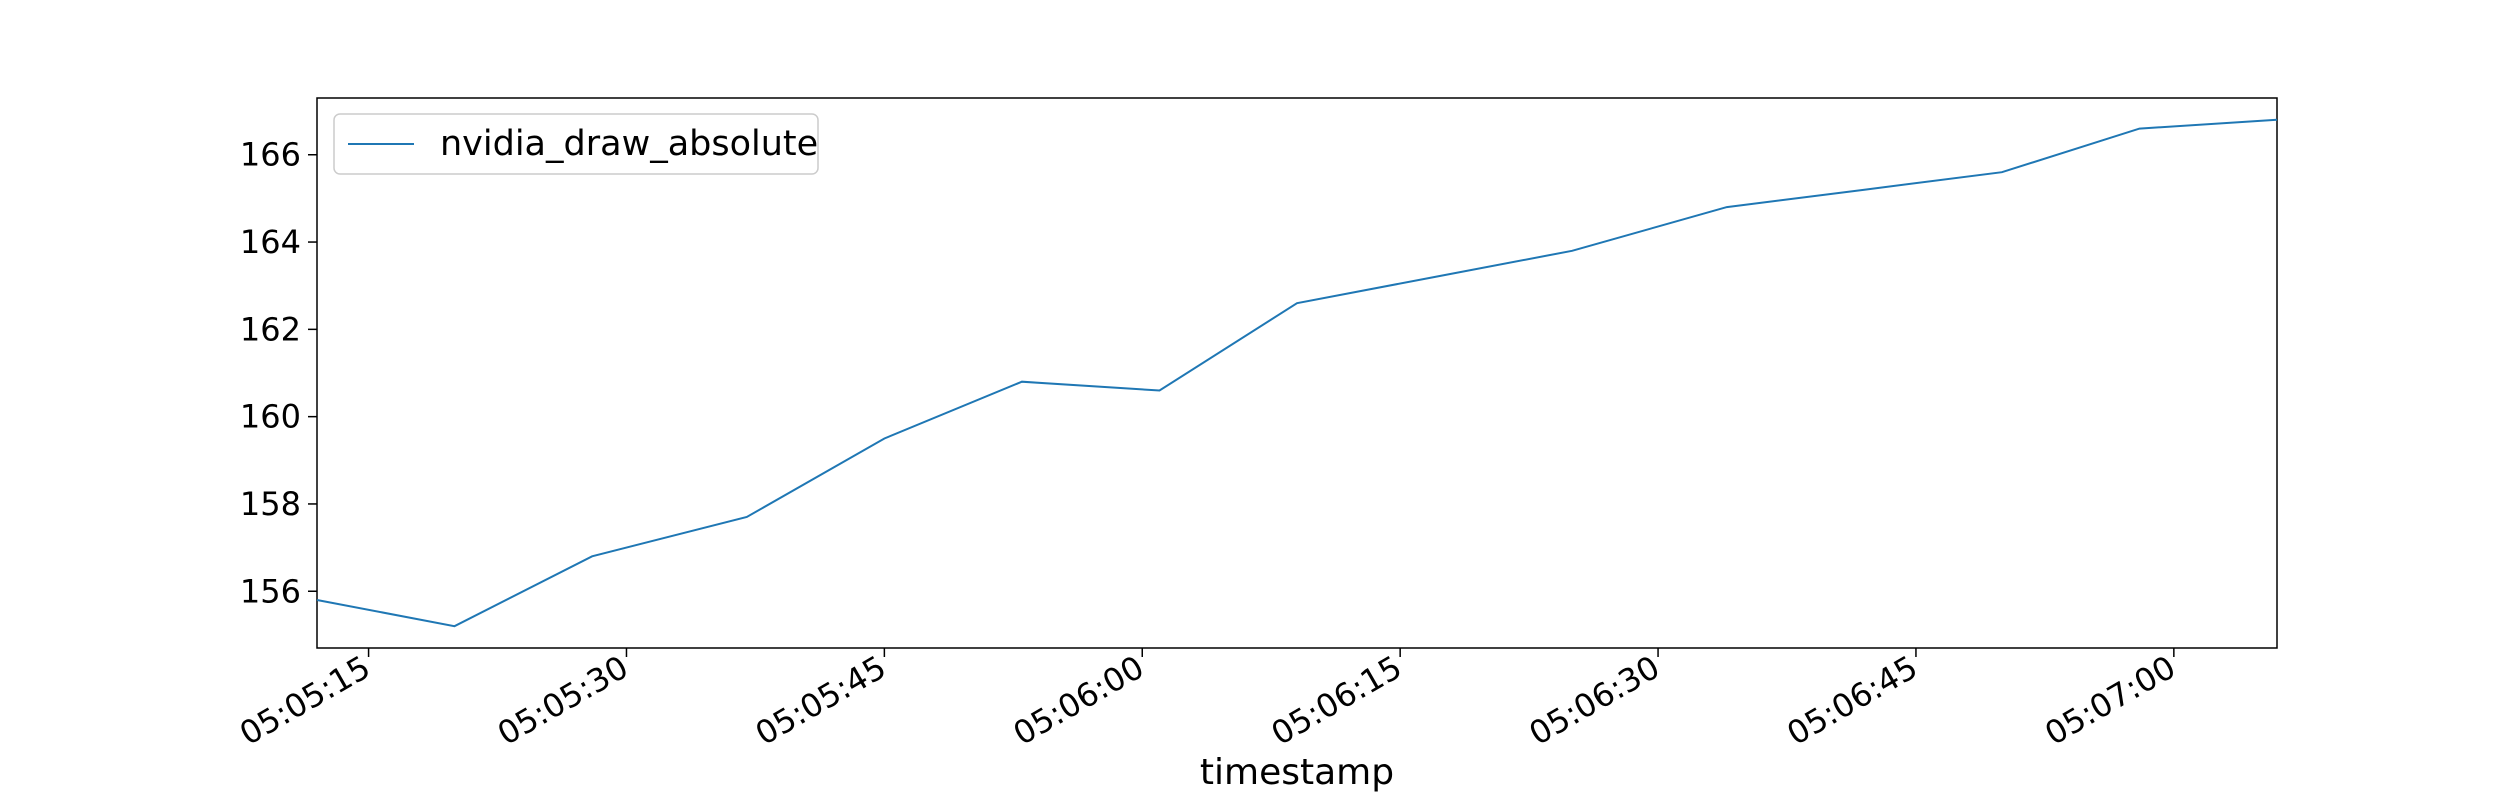 This screenshot has height=800, width=2500. What do you see at coordinates (304, 700) in the screenshot?
I see `x-tick-label: 05:05:15` at bounding box center [304, 700].